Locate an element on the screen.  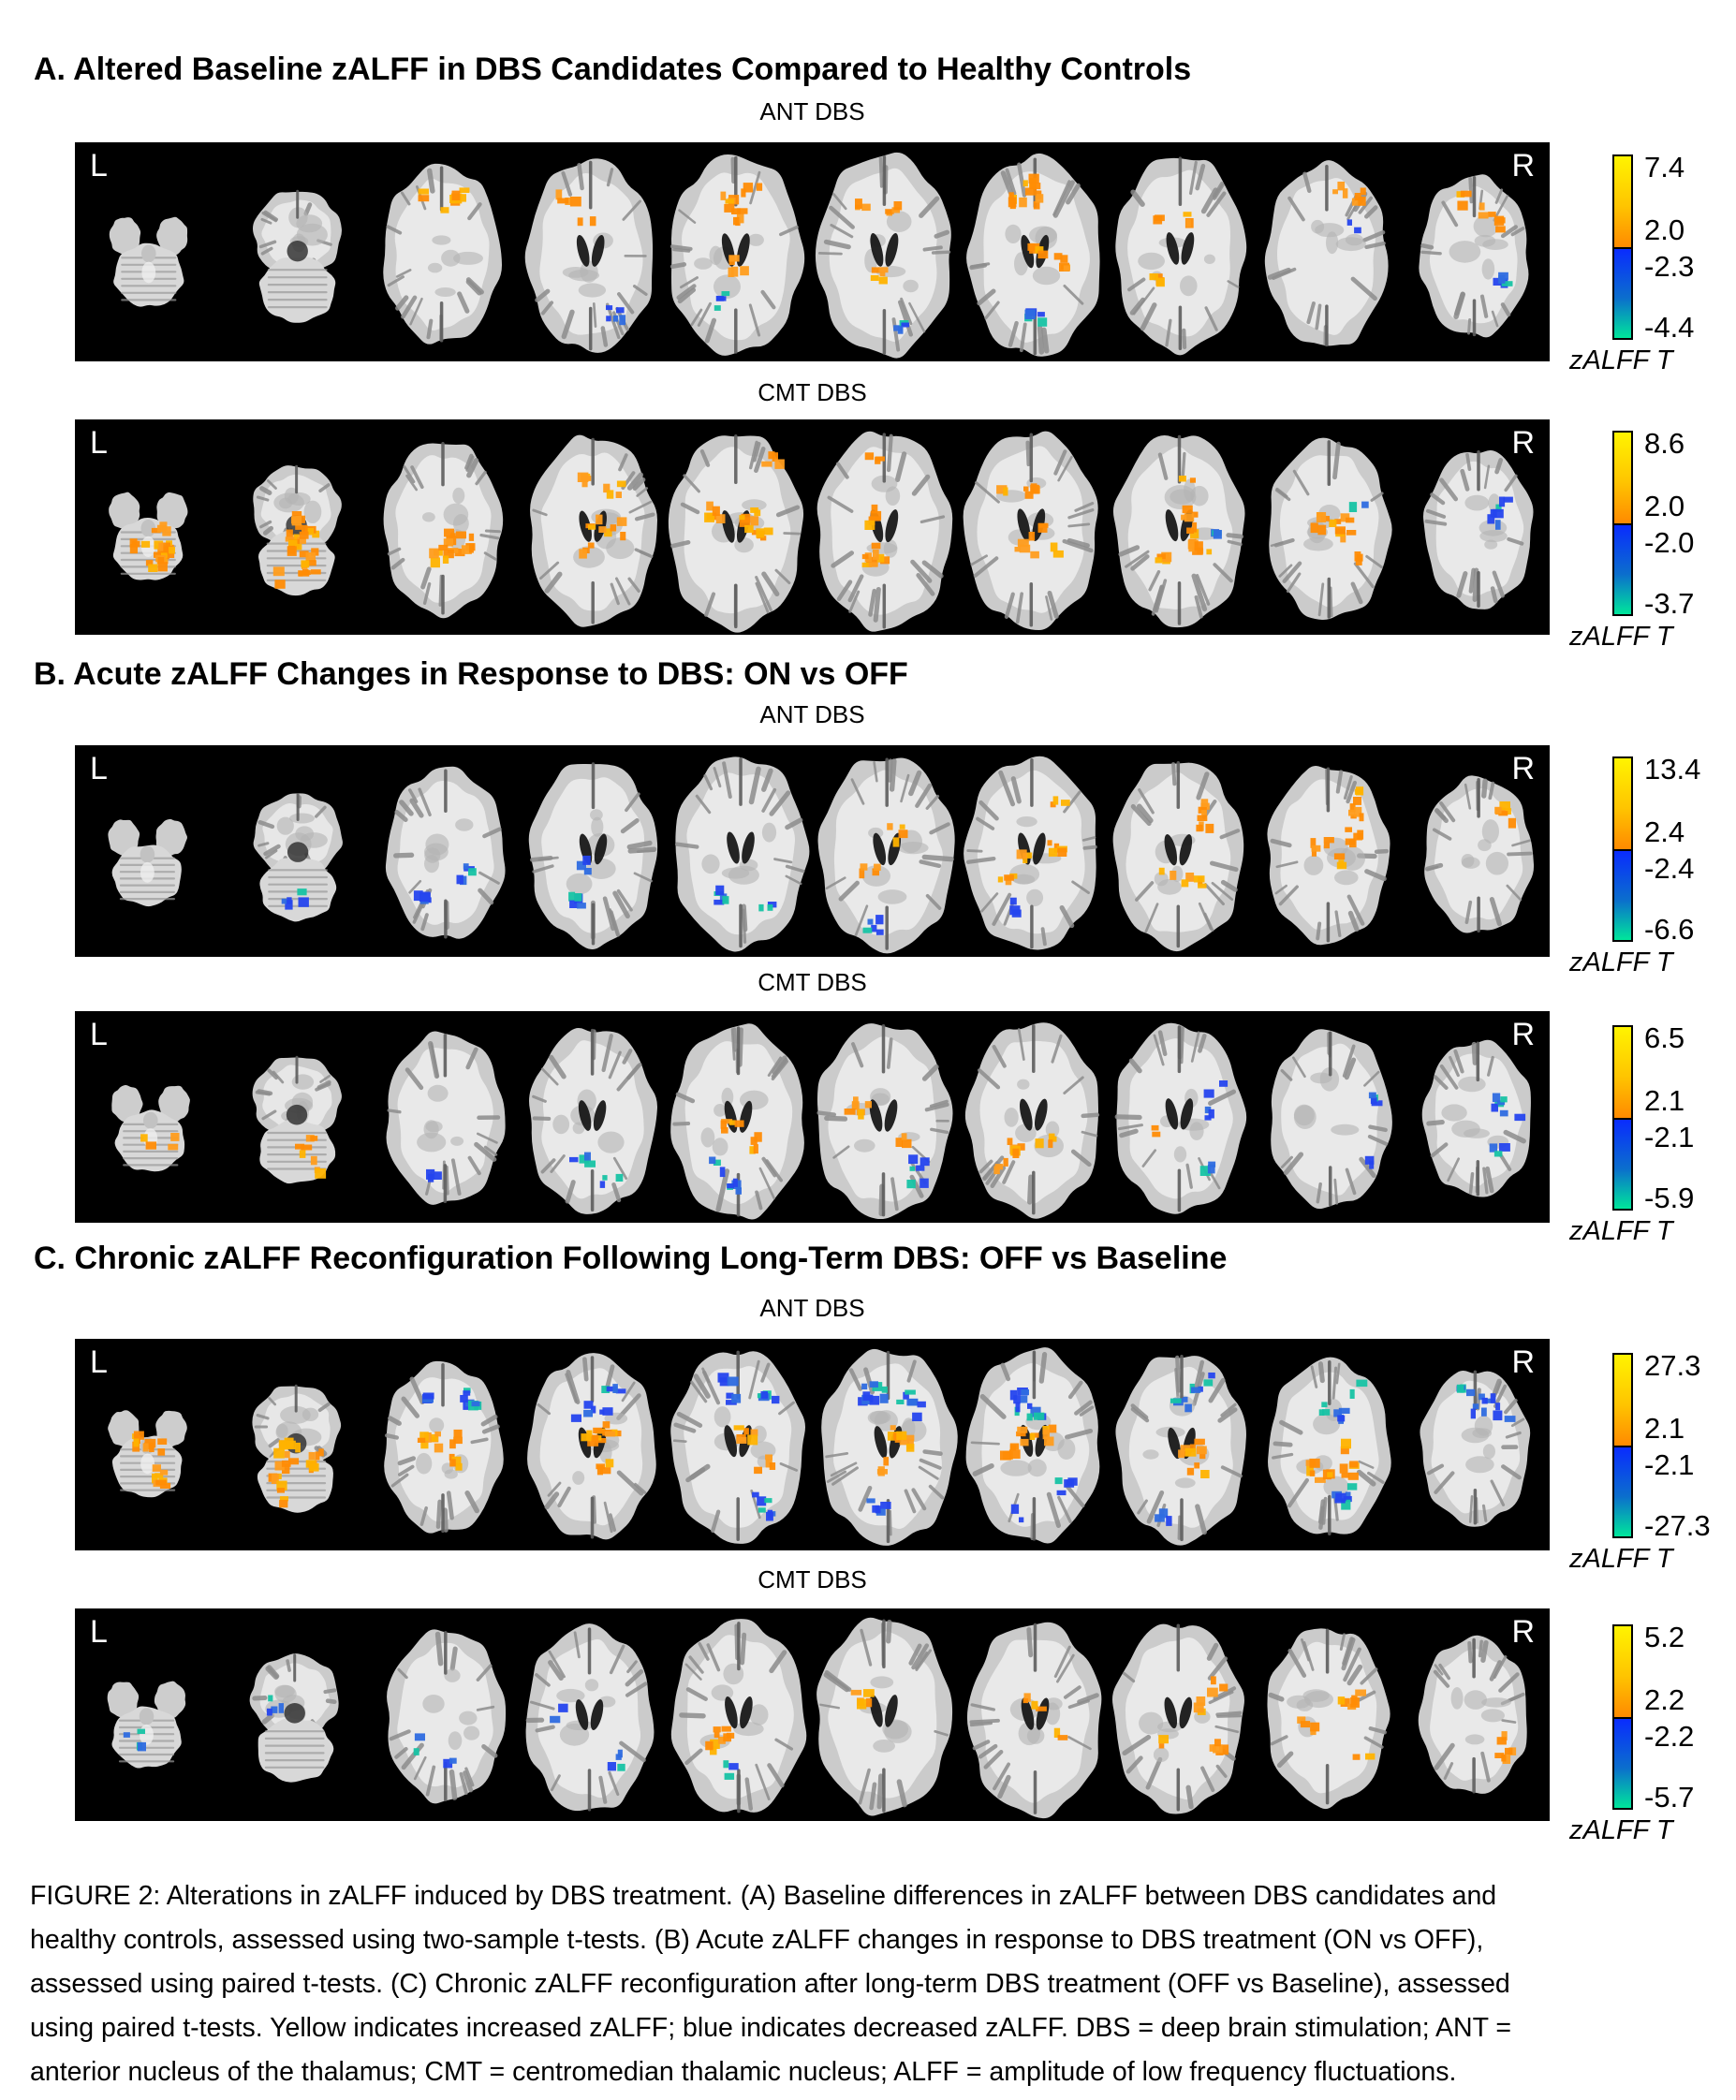
row-label-b-ant: ANT DBS is located at coordinates (812, 714).